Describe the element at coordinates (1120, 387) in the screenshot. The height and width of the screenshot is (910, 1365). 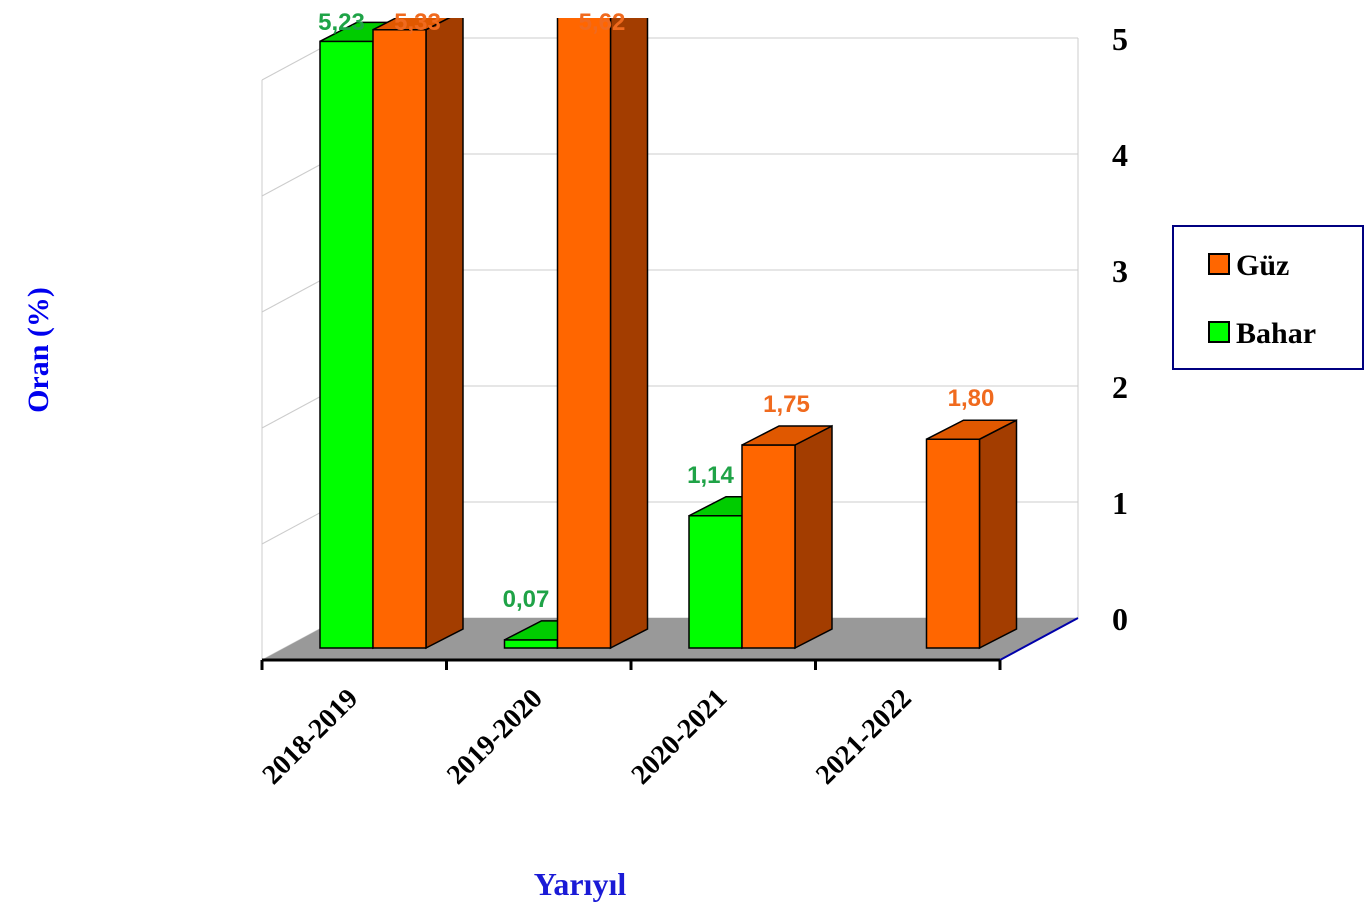
I see `y-tick-label: 2` at that location.